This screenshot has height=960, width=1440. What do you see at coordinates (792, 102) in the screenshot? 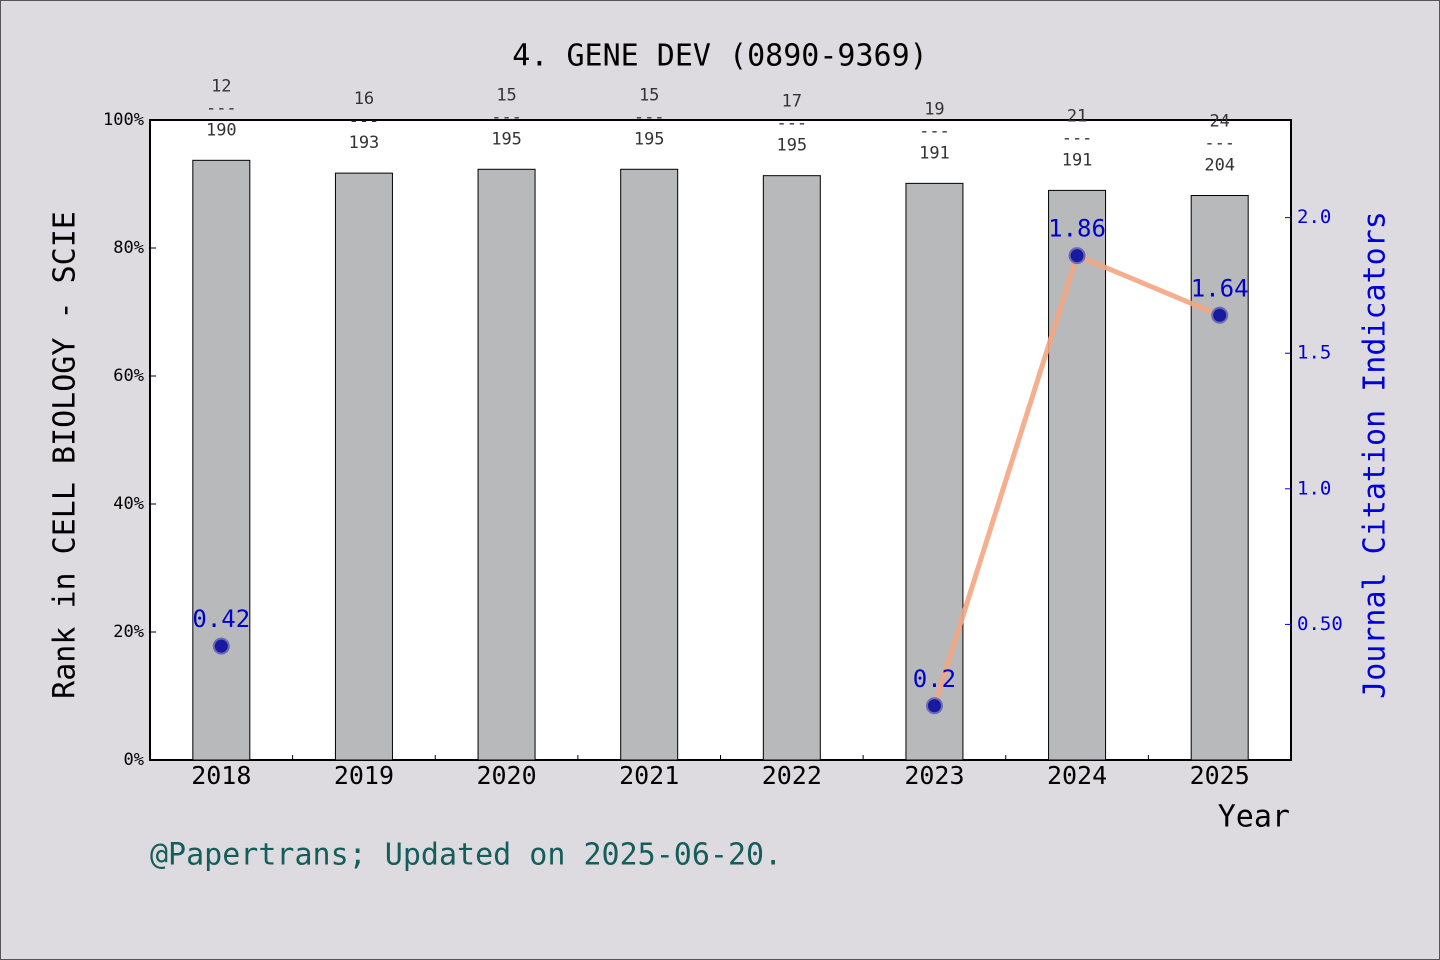
I see `rank-label: 17` at bounding box center [792, 102].